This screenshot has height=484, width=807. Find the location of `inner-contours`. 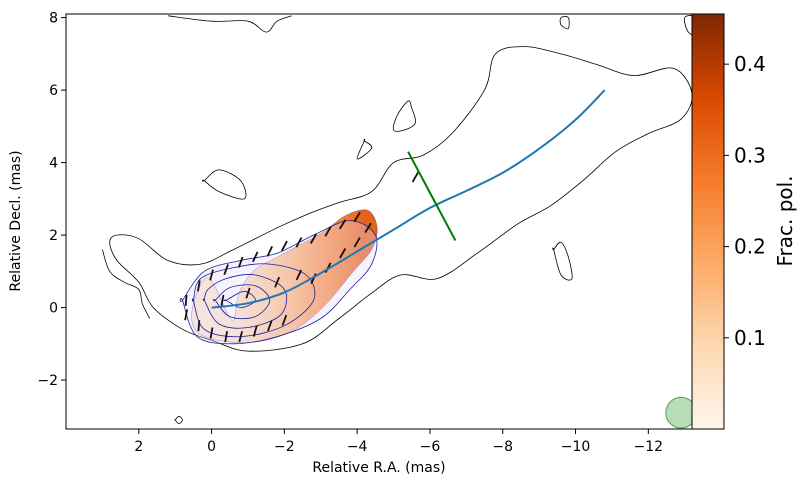

inner-contours is located at coordinates (278, 282).